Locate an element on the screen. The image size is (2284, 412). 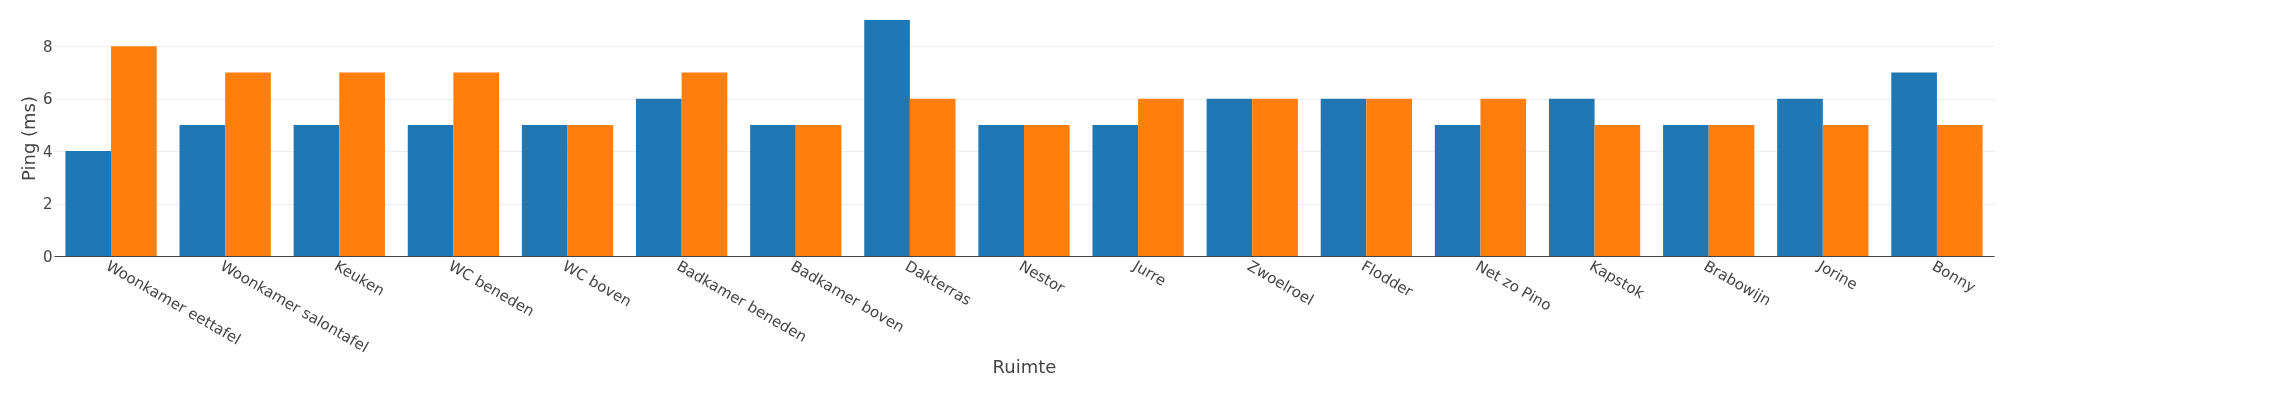
x-tick-label: Net zo Pino is located at coordinates (1513, 285).